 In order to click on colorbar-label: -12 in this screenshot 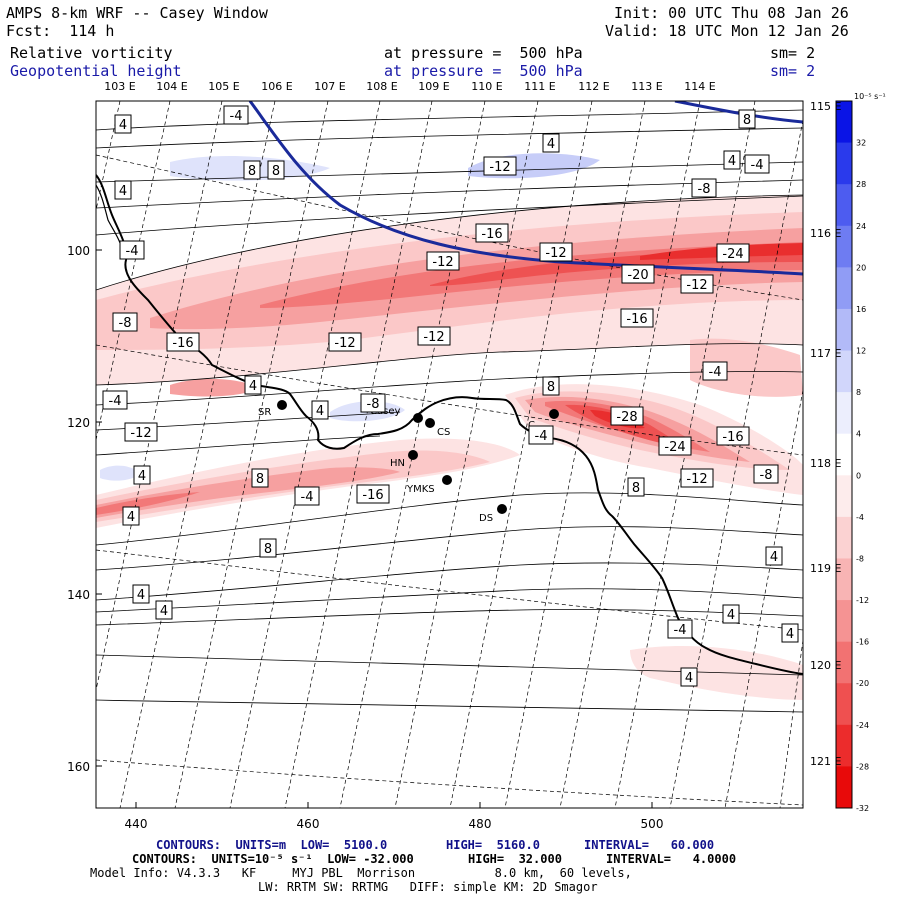, I will do `click(862, 600)`.